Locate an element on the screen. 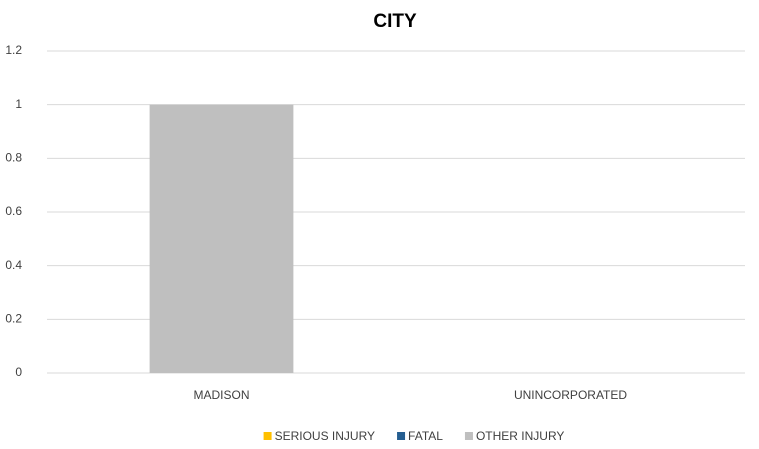 This screenshot has height=449, width=759. legend-label: SERIOUS INJURY is located at coordinates (325, 436).